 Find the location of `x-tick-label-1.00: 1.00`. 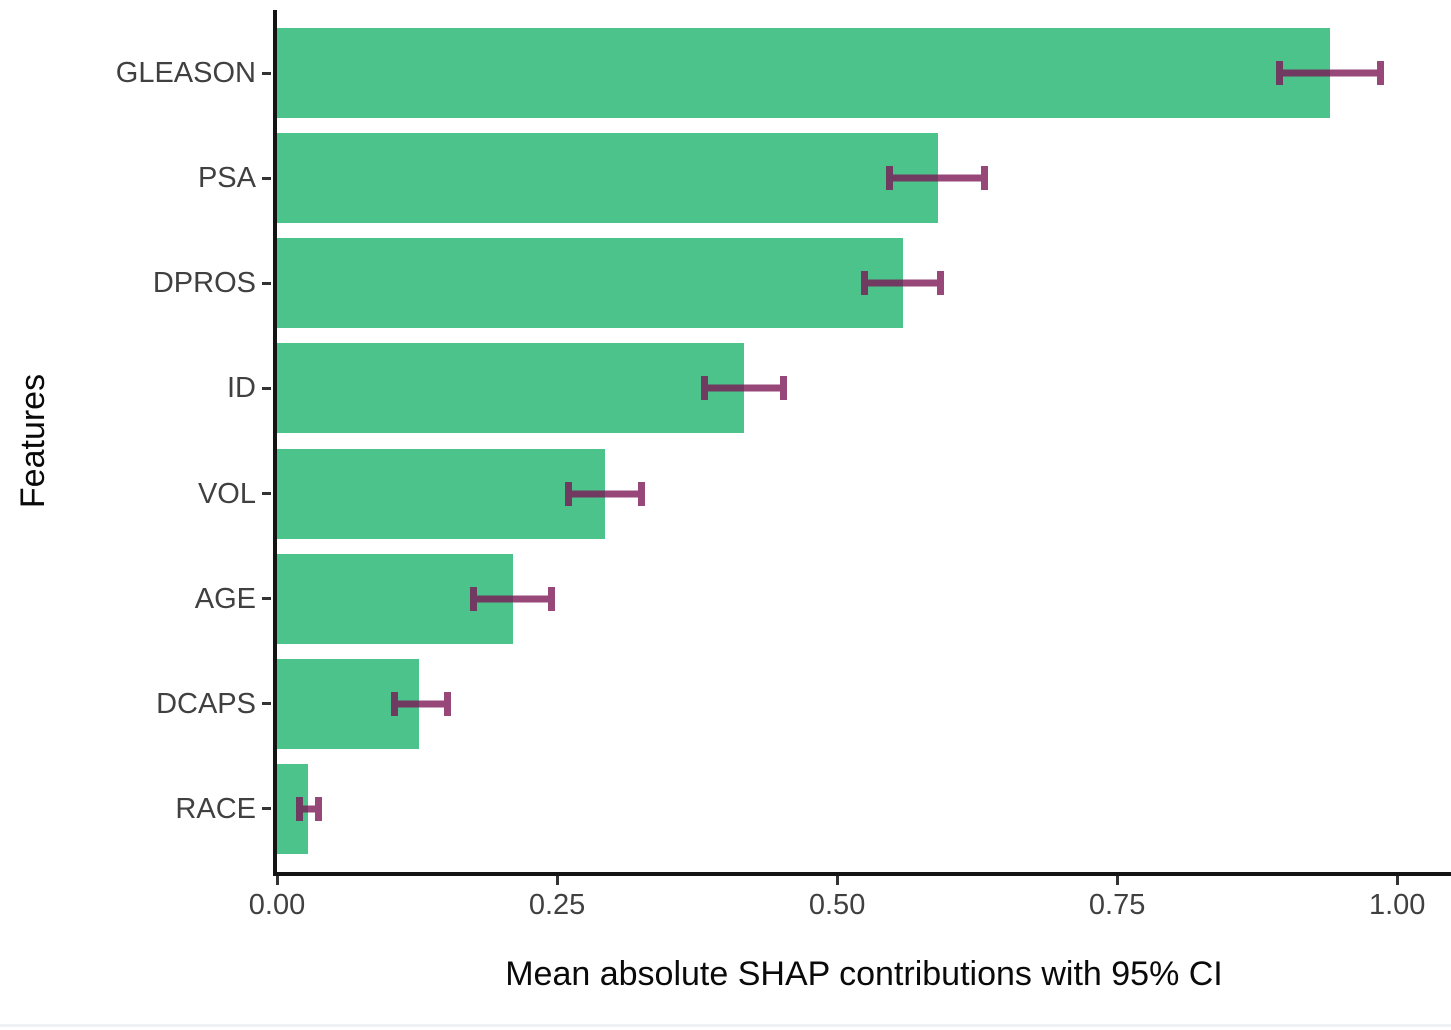

x-tick-label-1.00: 1.00 is located at coordinates (1397, 905).